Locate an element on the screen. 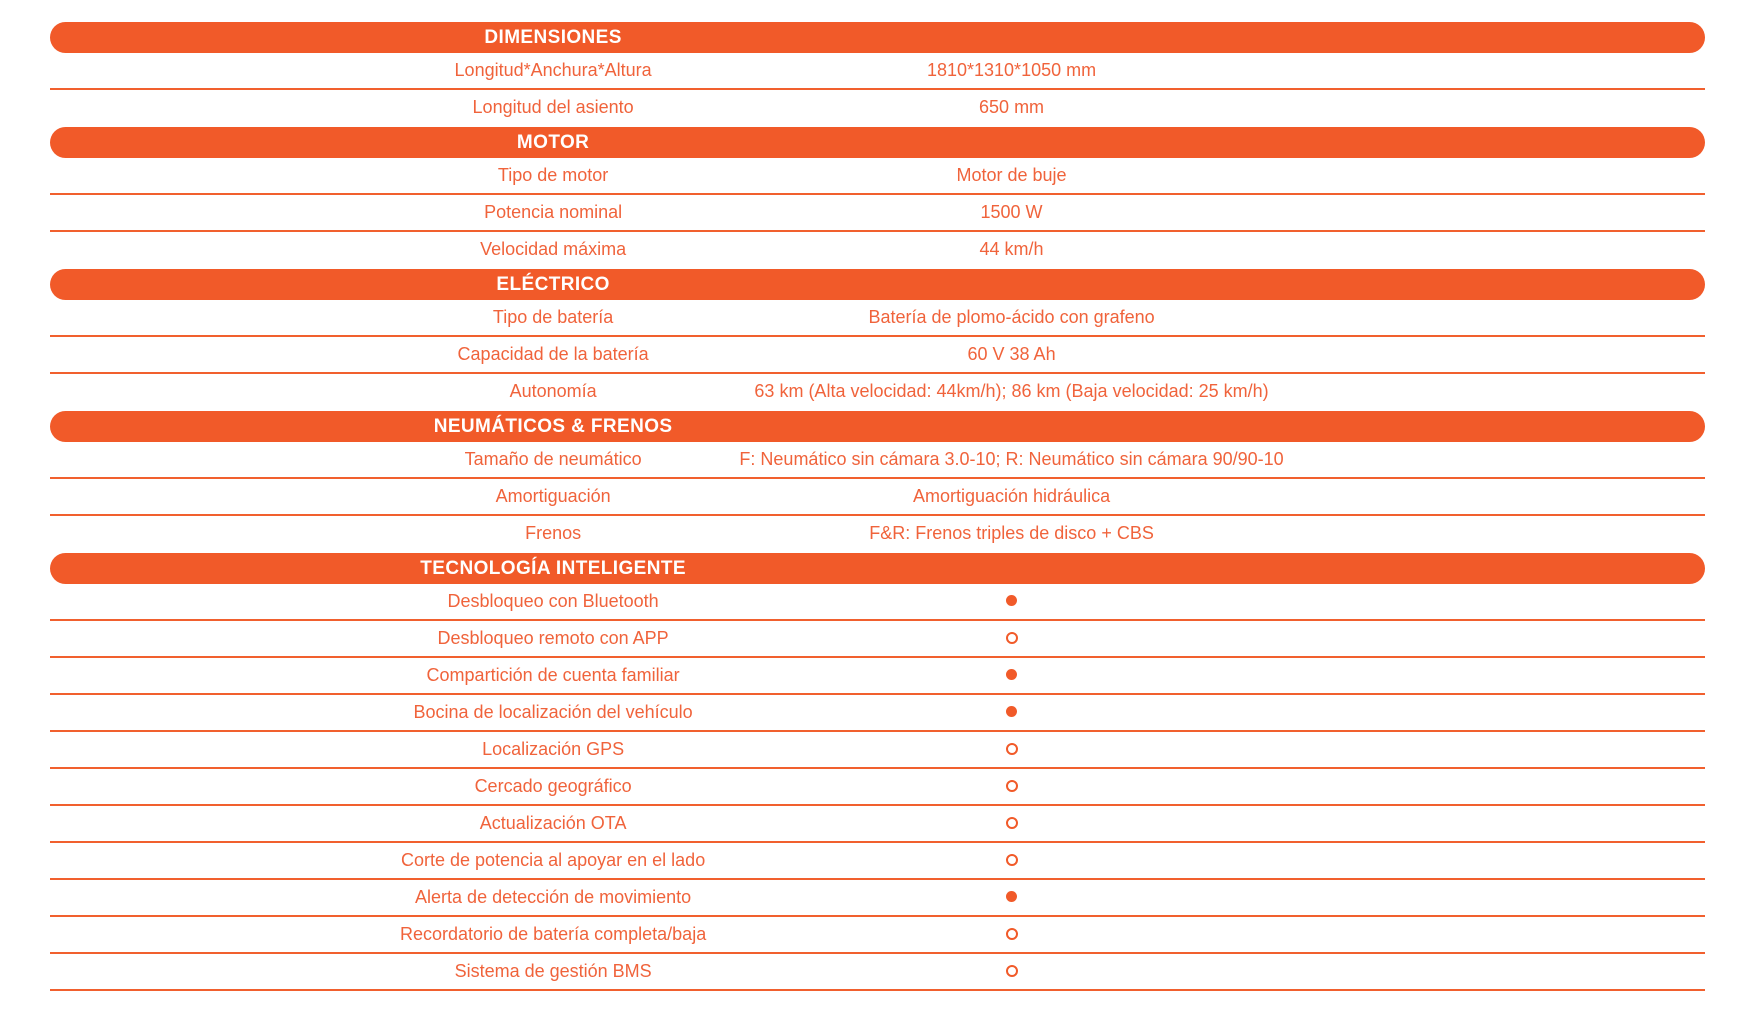  spec-label: Desbloqueo con Bluetooth is located at coordinates (553, 601).